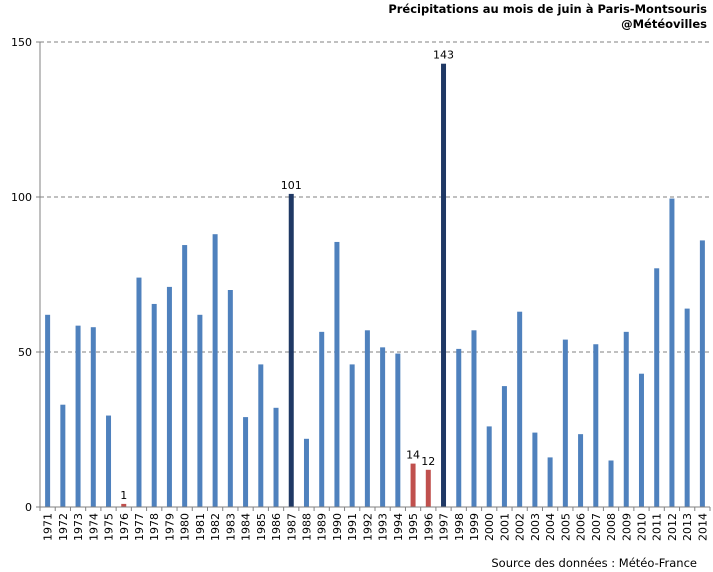 The height and width of the screenshot is (572, 713). What do you see at coordinates (291, 185) in the screenshot?
I see `data-label-1987: 101` at bounding box center [291, 185].